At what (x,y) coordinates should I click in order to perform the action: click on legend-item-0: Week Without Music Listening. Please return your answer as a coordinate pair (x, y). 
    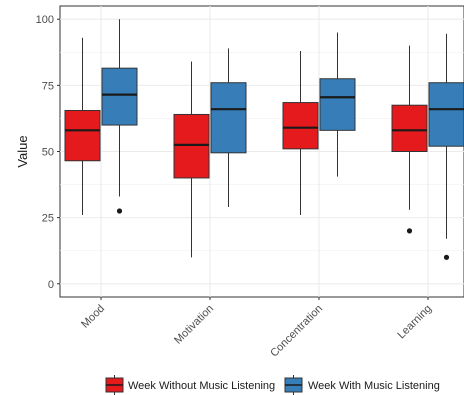
    Looking at the image, I should click on (190, 385).